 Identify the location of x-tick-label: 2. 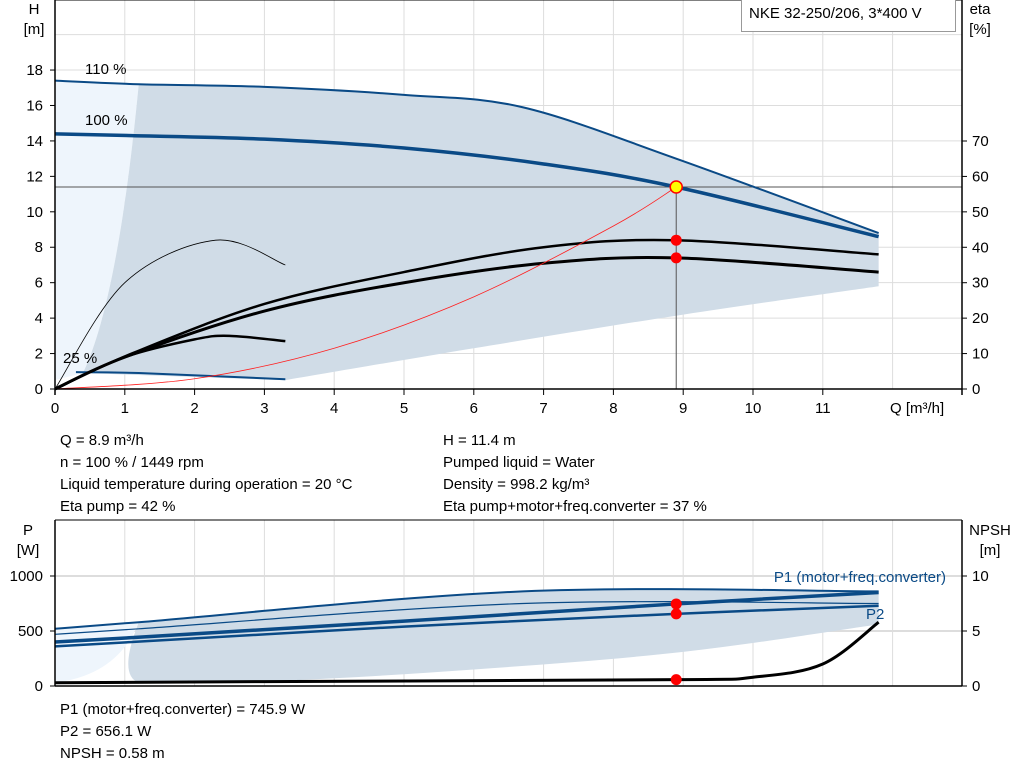
(194, 408).